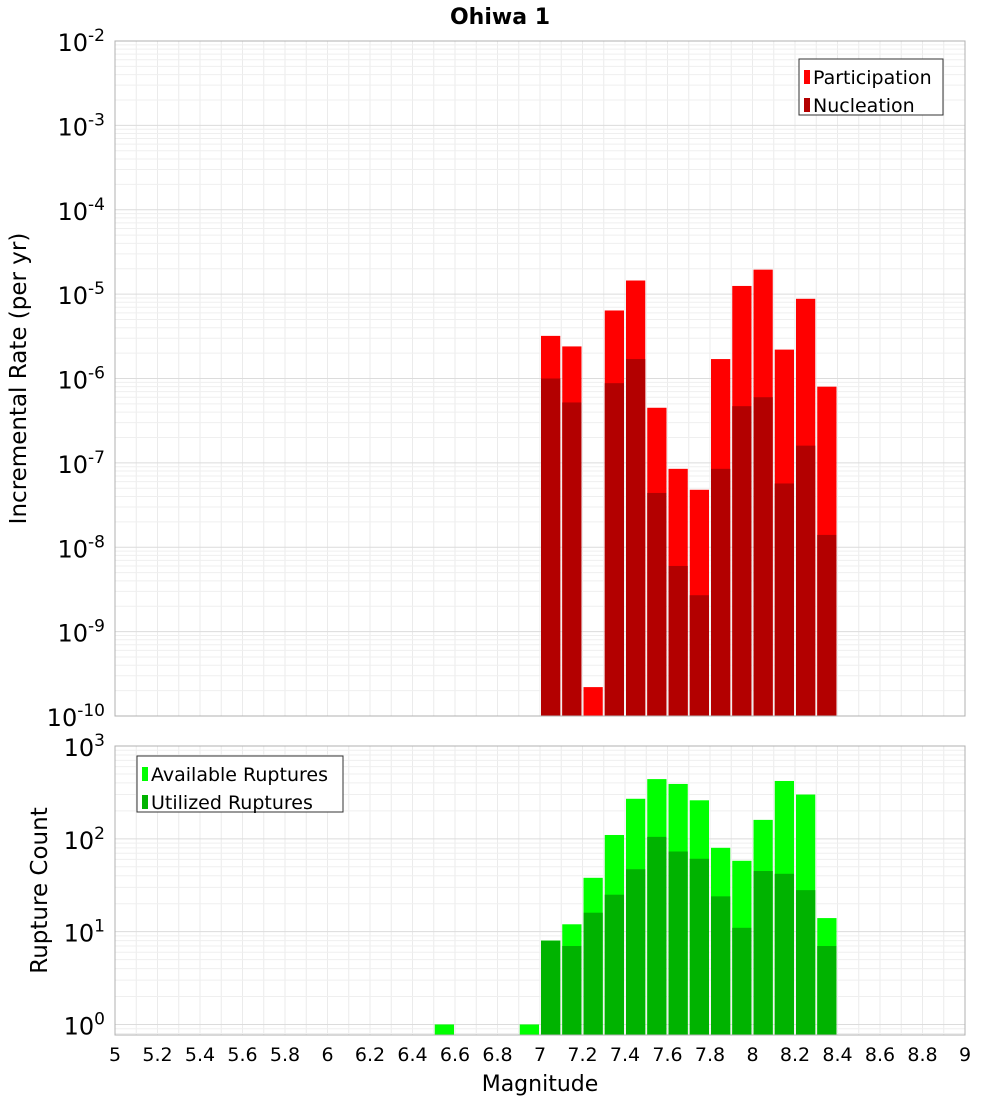 The image size is (1000, 1100). Describe the element at coordinates (880, 1055) in the screenshot. I see `x-tick-label: 8.6` at that location.